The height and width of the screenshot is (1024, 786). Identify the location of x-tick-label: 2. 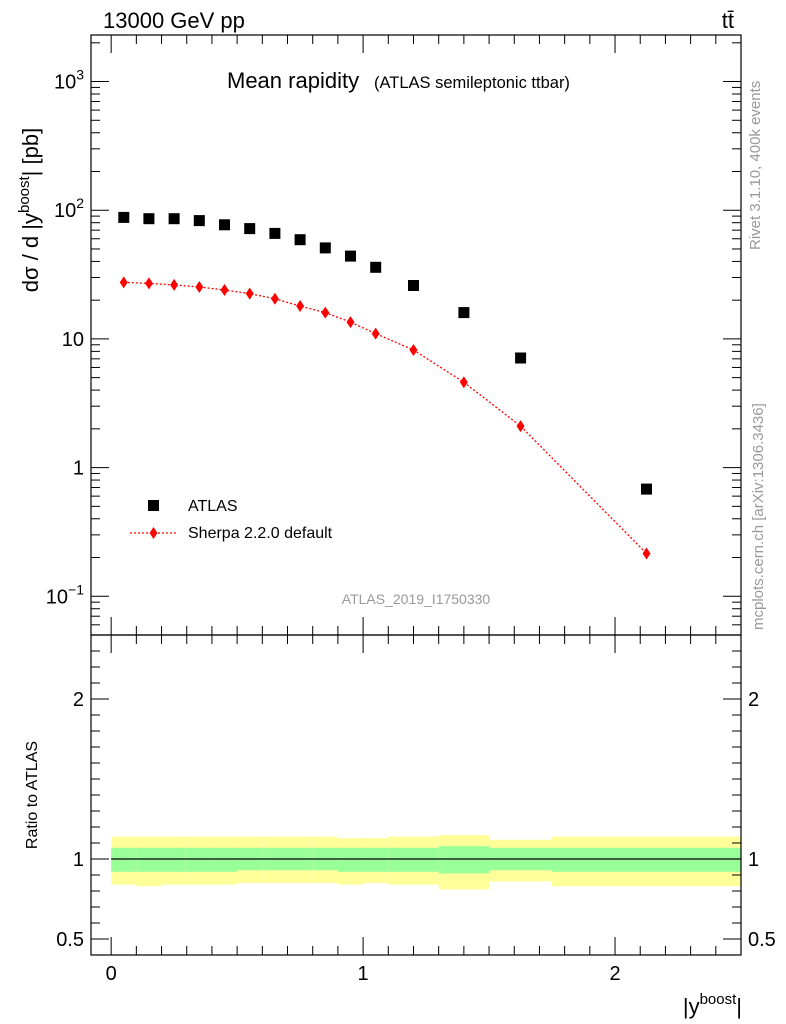
(614, 974).